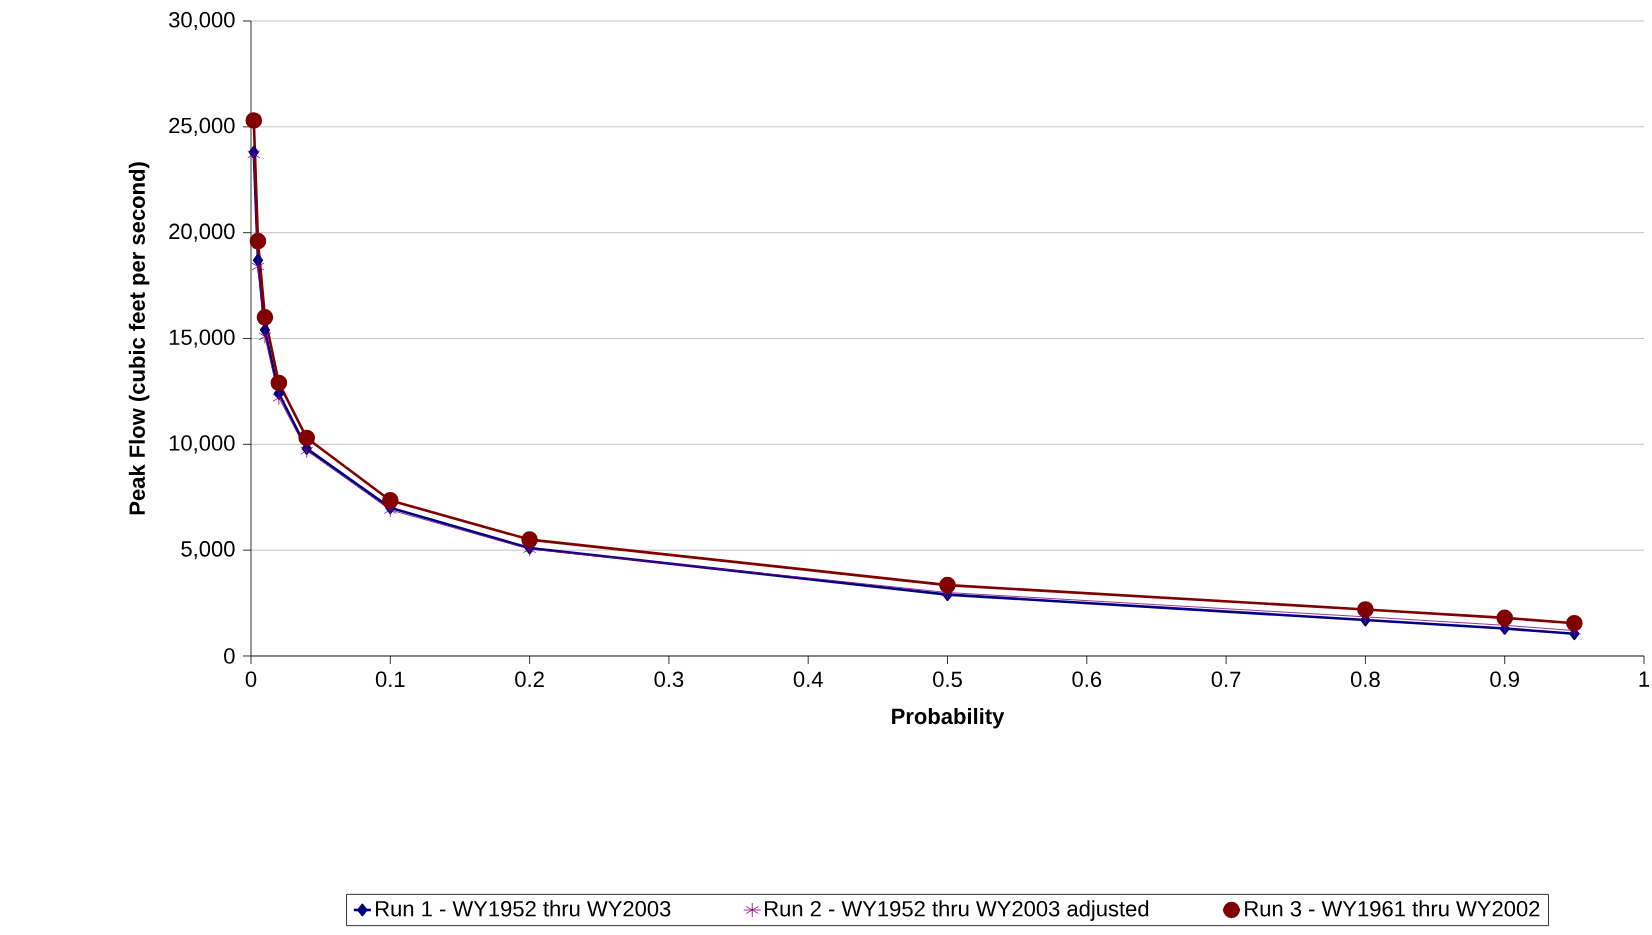  Describe the element at coordinates (1365, 679) in the screenshot. I see `x-tick-label: 0.8` at that location.